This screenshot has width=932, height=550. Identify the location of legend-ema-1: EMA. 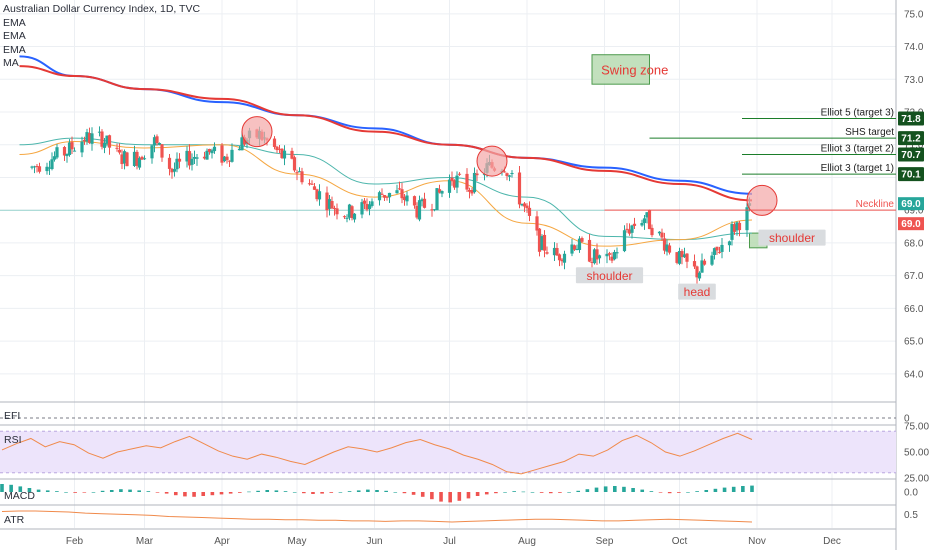
(14, 22).